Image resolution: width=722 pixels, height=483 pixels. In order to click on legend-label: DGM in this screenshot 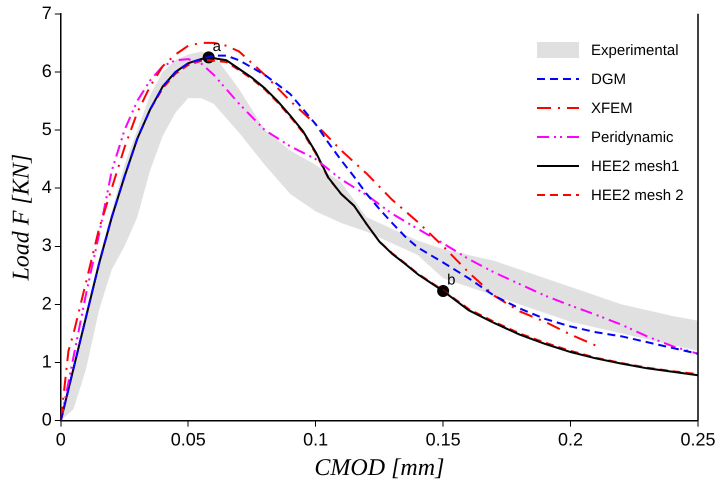, I will do `click(608, 79)`.